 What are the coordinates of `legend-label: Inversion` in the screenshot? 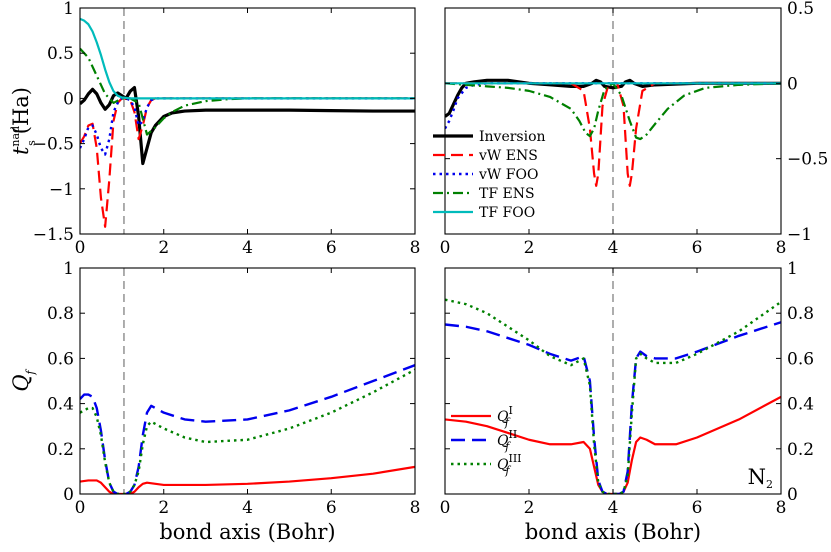 It's located at (512, 137).